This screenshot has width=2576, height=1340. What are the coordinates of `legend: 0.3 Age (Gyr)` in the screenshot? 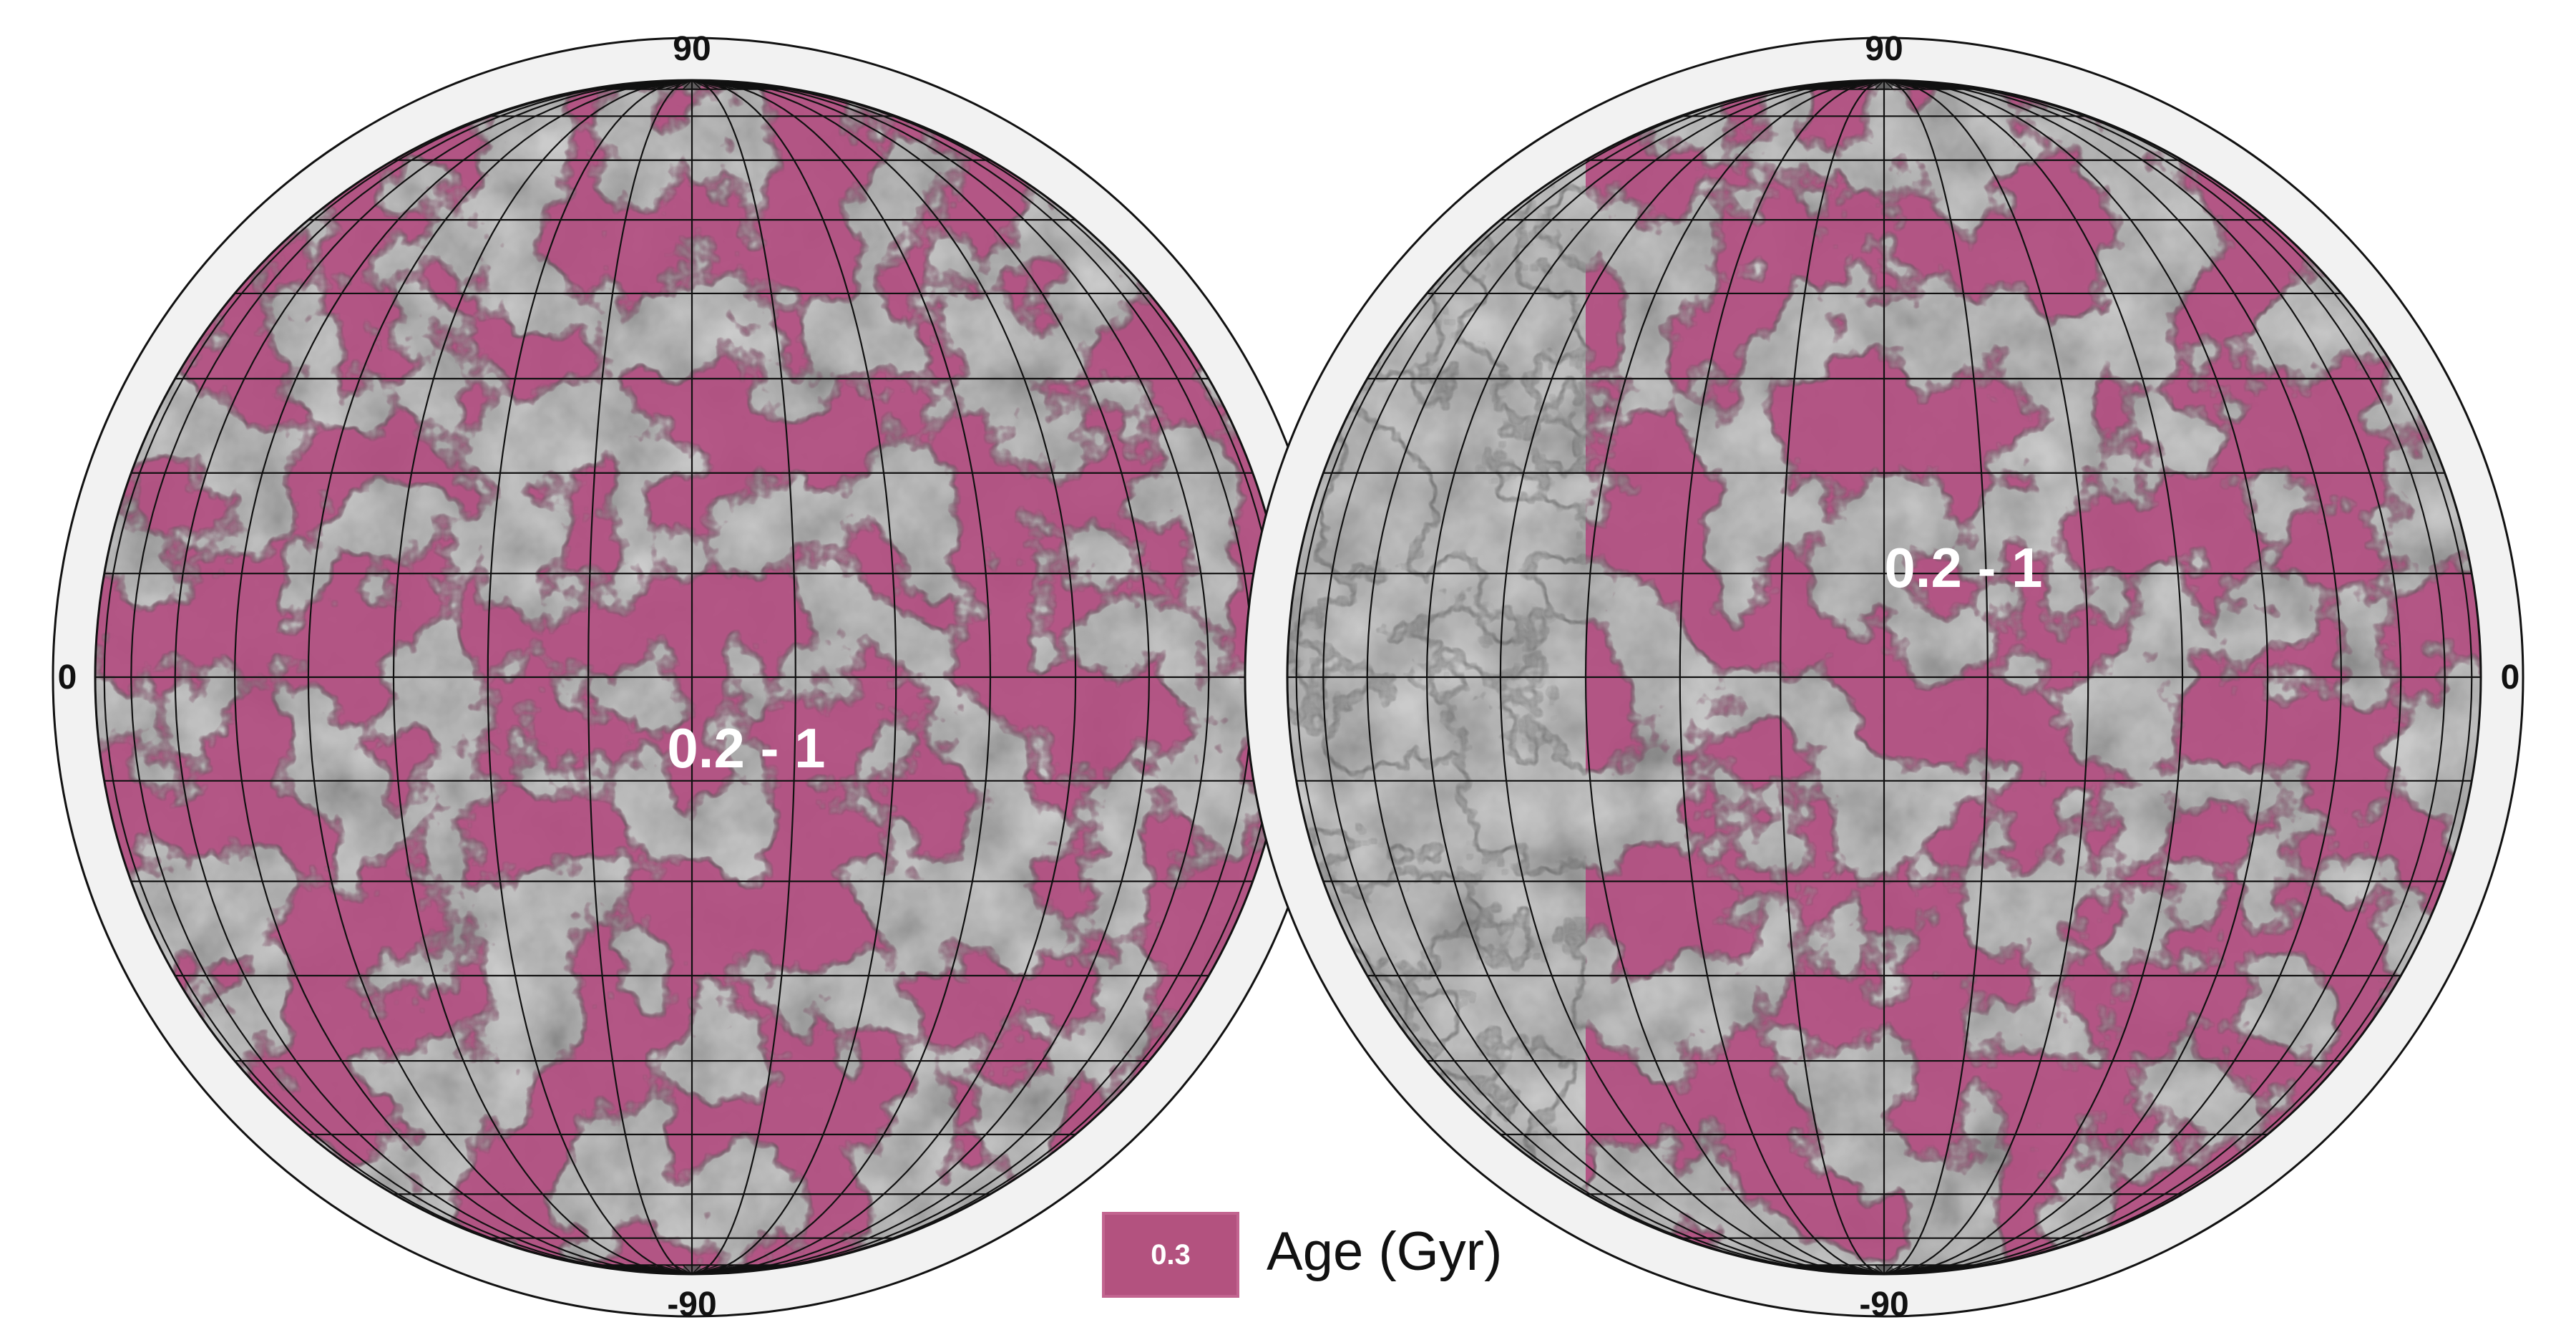 It's located at (1316, 1258).